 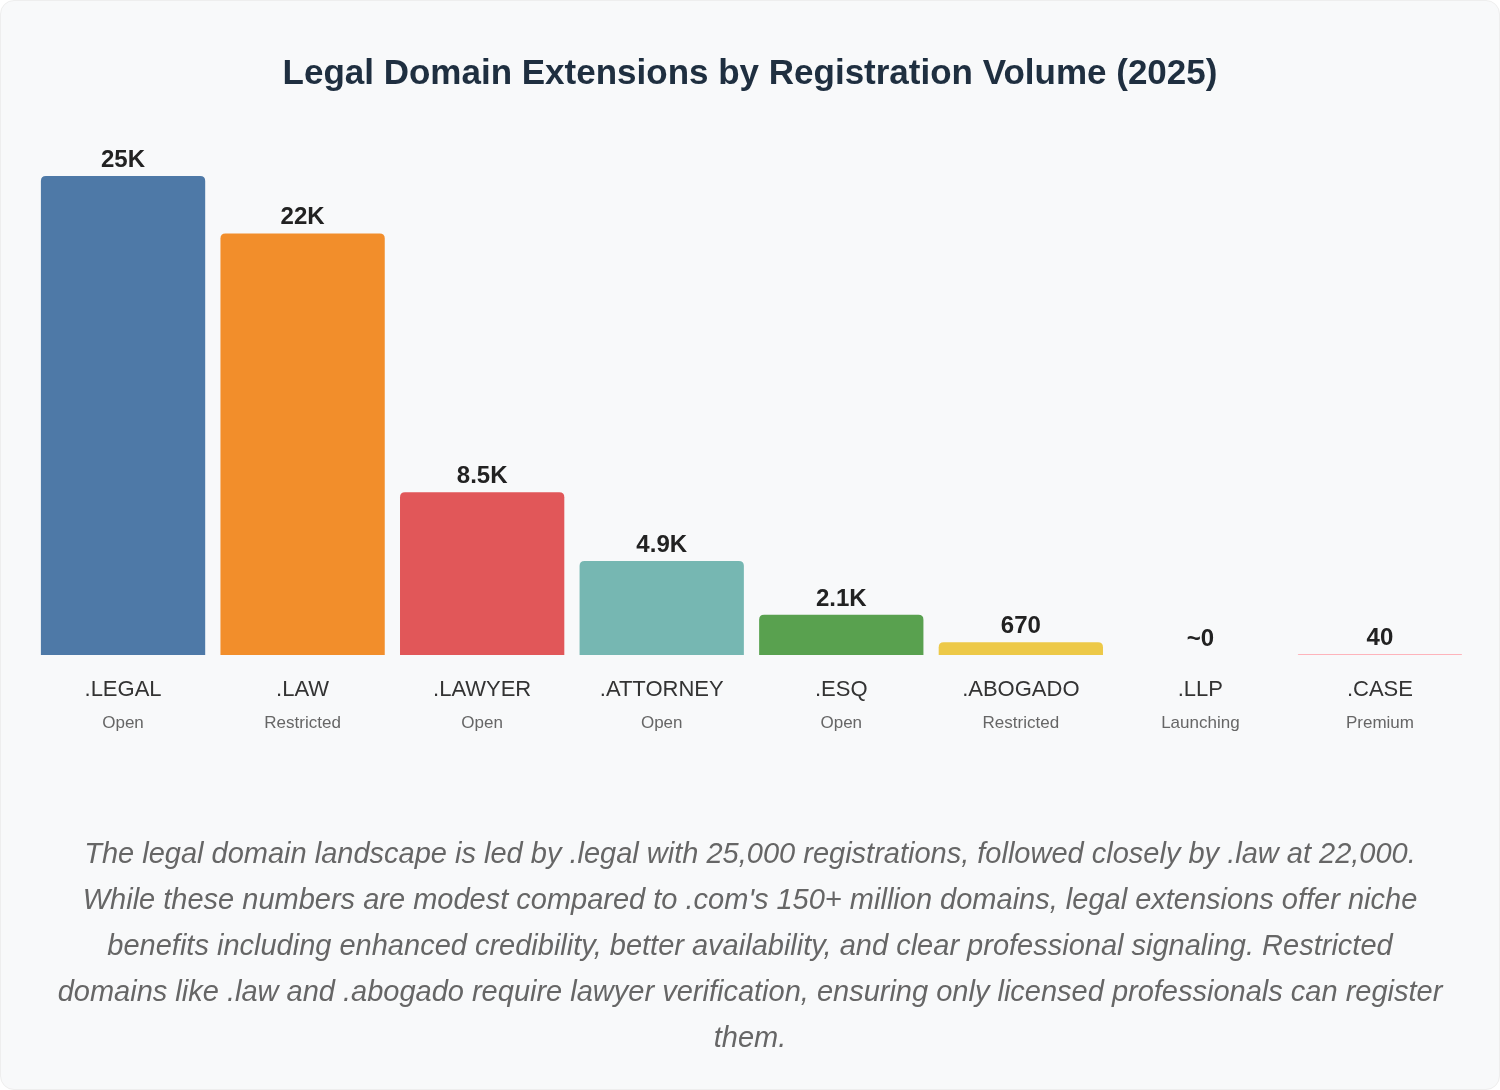 What do you see at coordinates (1200, 704) in the screenshot?
I see `x-tick-label: .LLP Launching` at bounding box center [1200, 704].